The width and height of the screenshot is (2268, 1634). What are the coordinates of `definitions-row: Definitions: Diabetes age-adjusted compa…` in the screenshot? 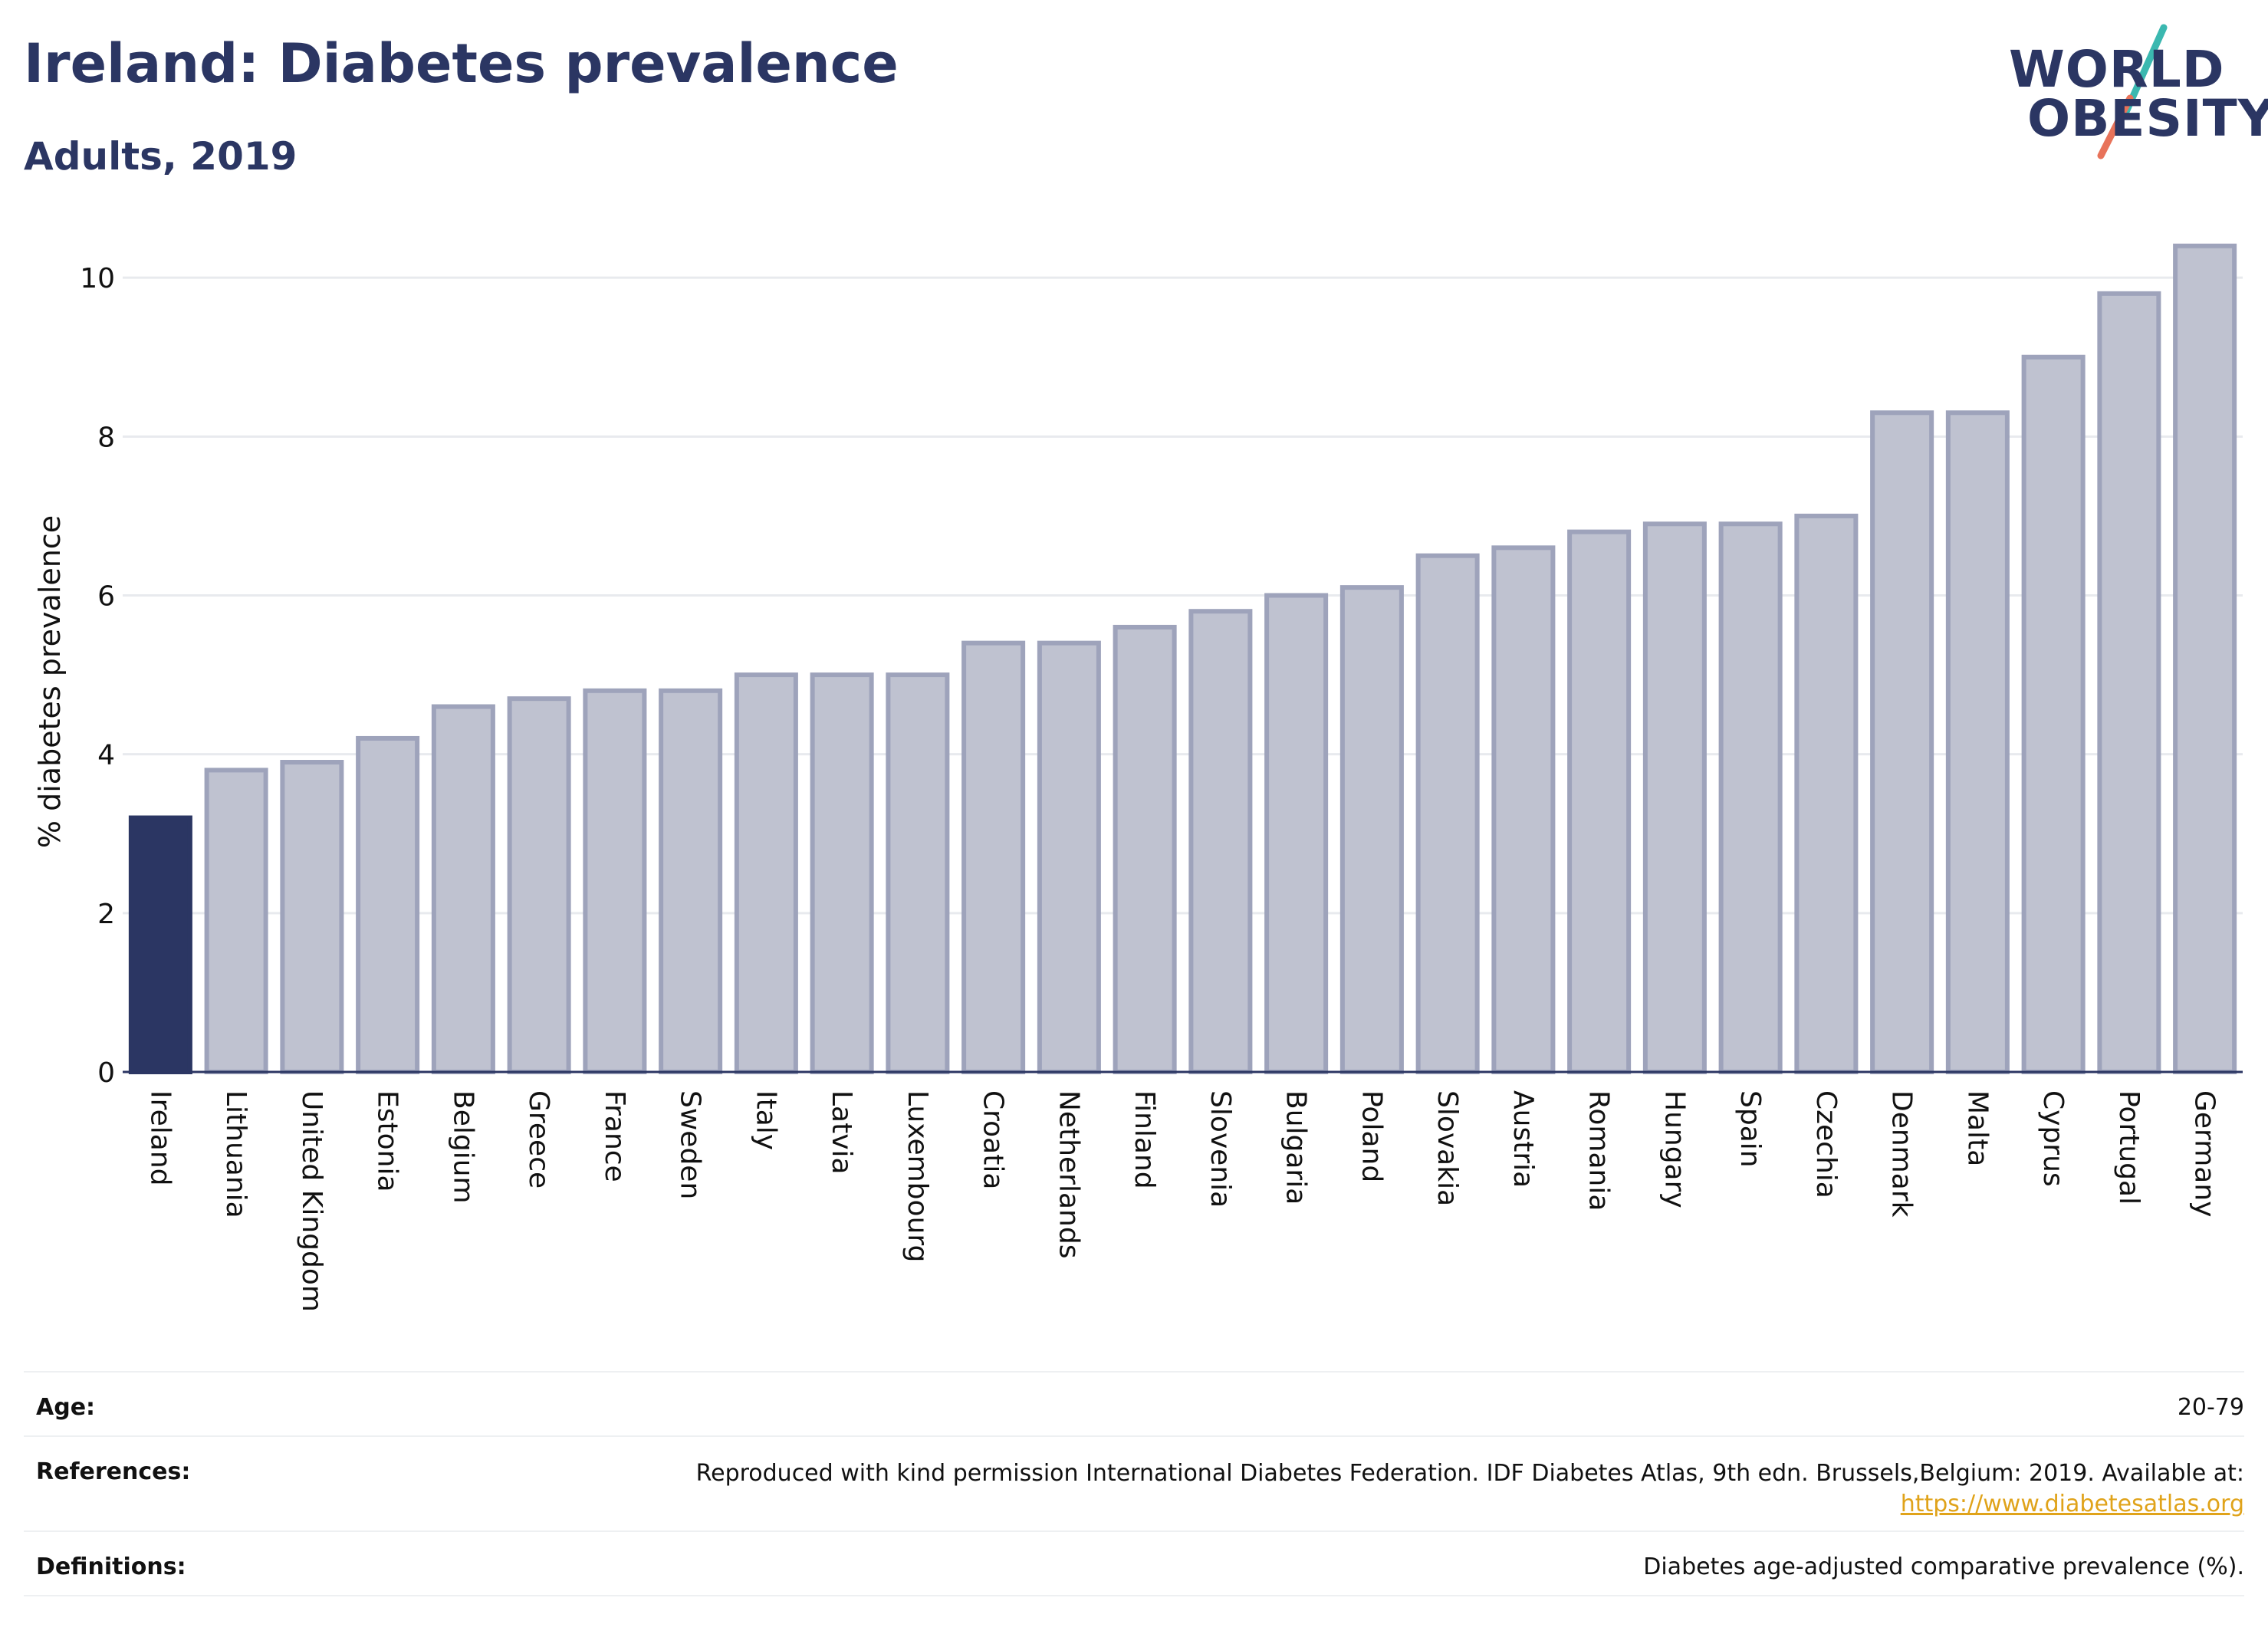 It's located at (1134, 1563).